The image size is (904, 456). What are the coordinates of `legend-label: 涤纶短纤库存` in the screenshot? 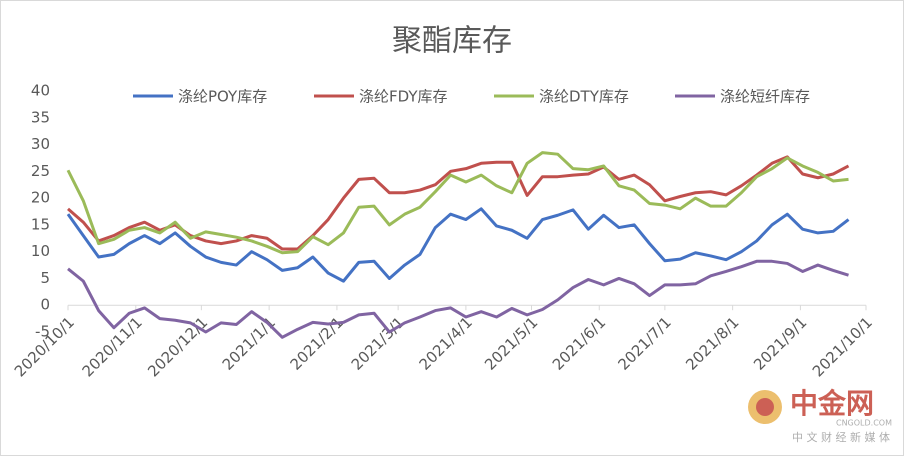 It's located at (765, 97).